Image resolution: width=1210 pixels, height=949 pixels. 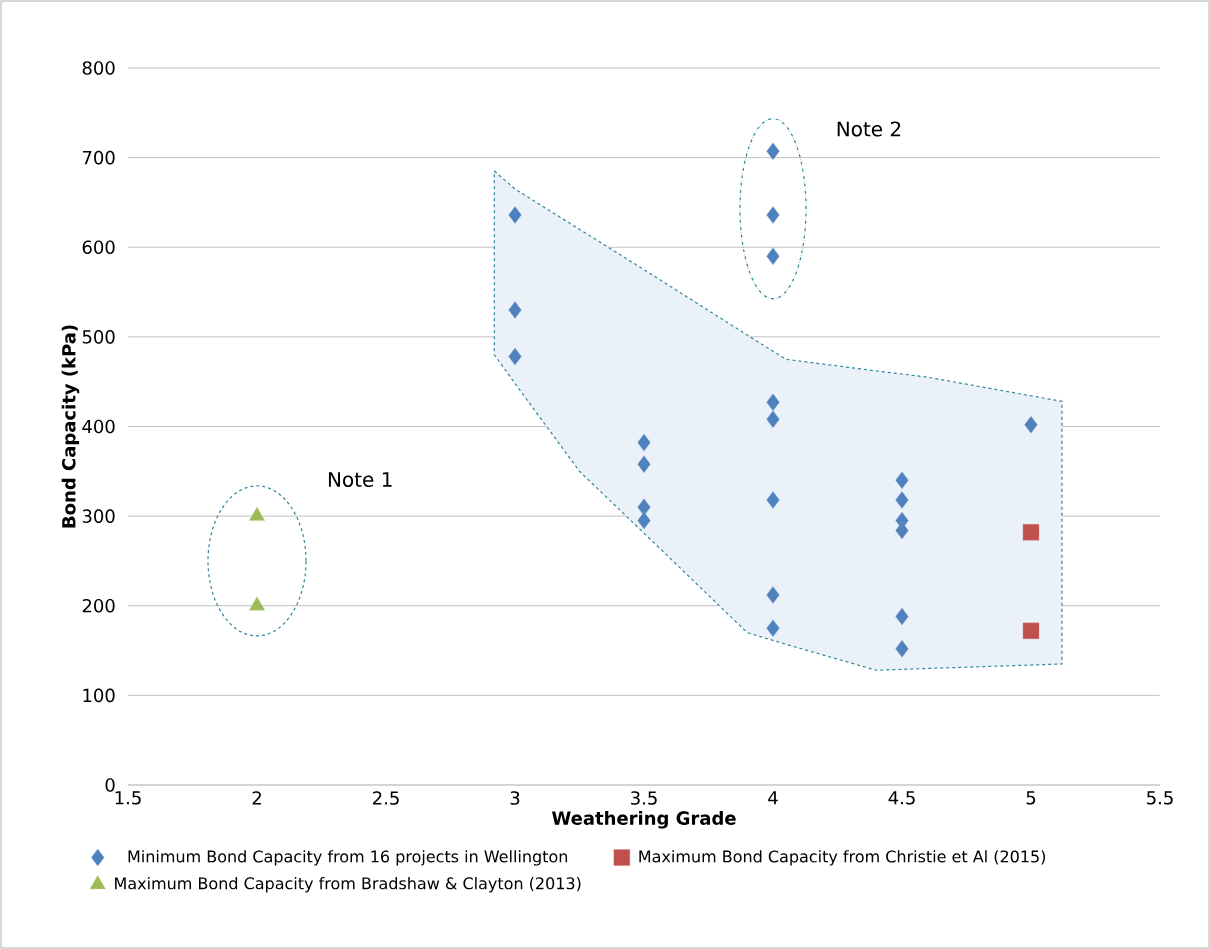 What do you see at coordinates (98, 68) in the screenshot?
I see `y-tick-label: 800` at bounding box center [98, 68].